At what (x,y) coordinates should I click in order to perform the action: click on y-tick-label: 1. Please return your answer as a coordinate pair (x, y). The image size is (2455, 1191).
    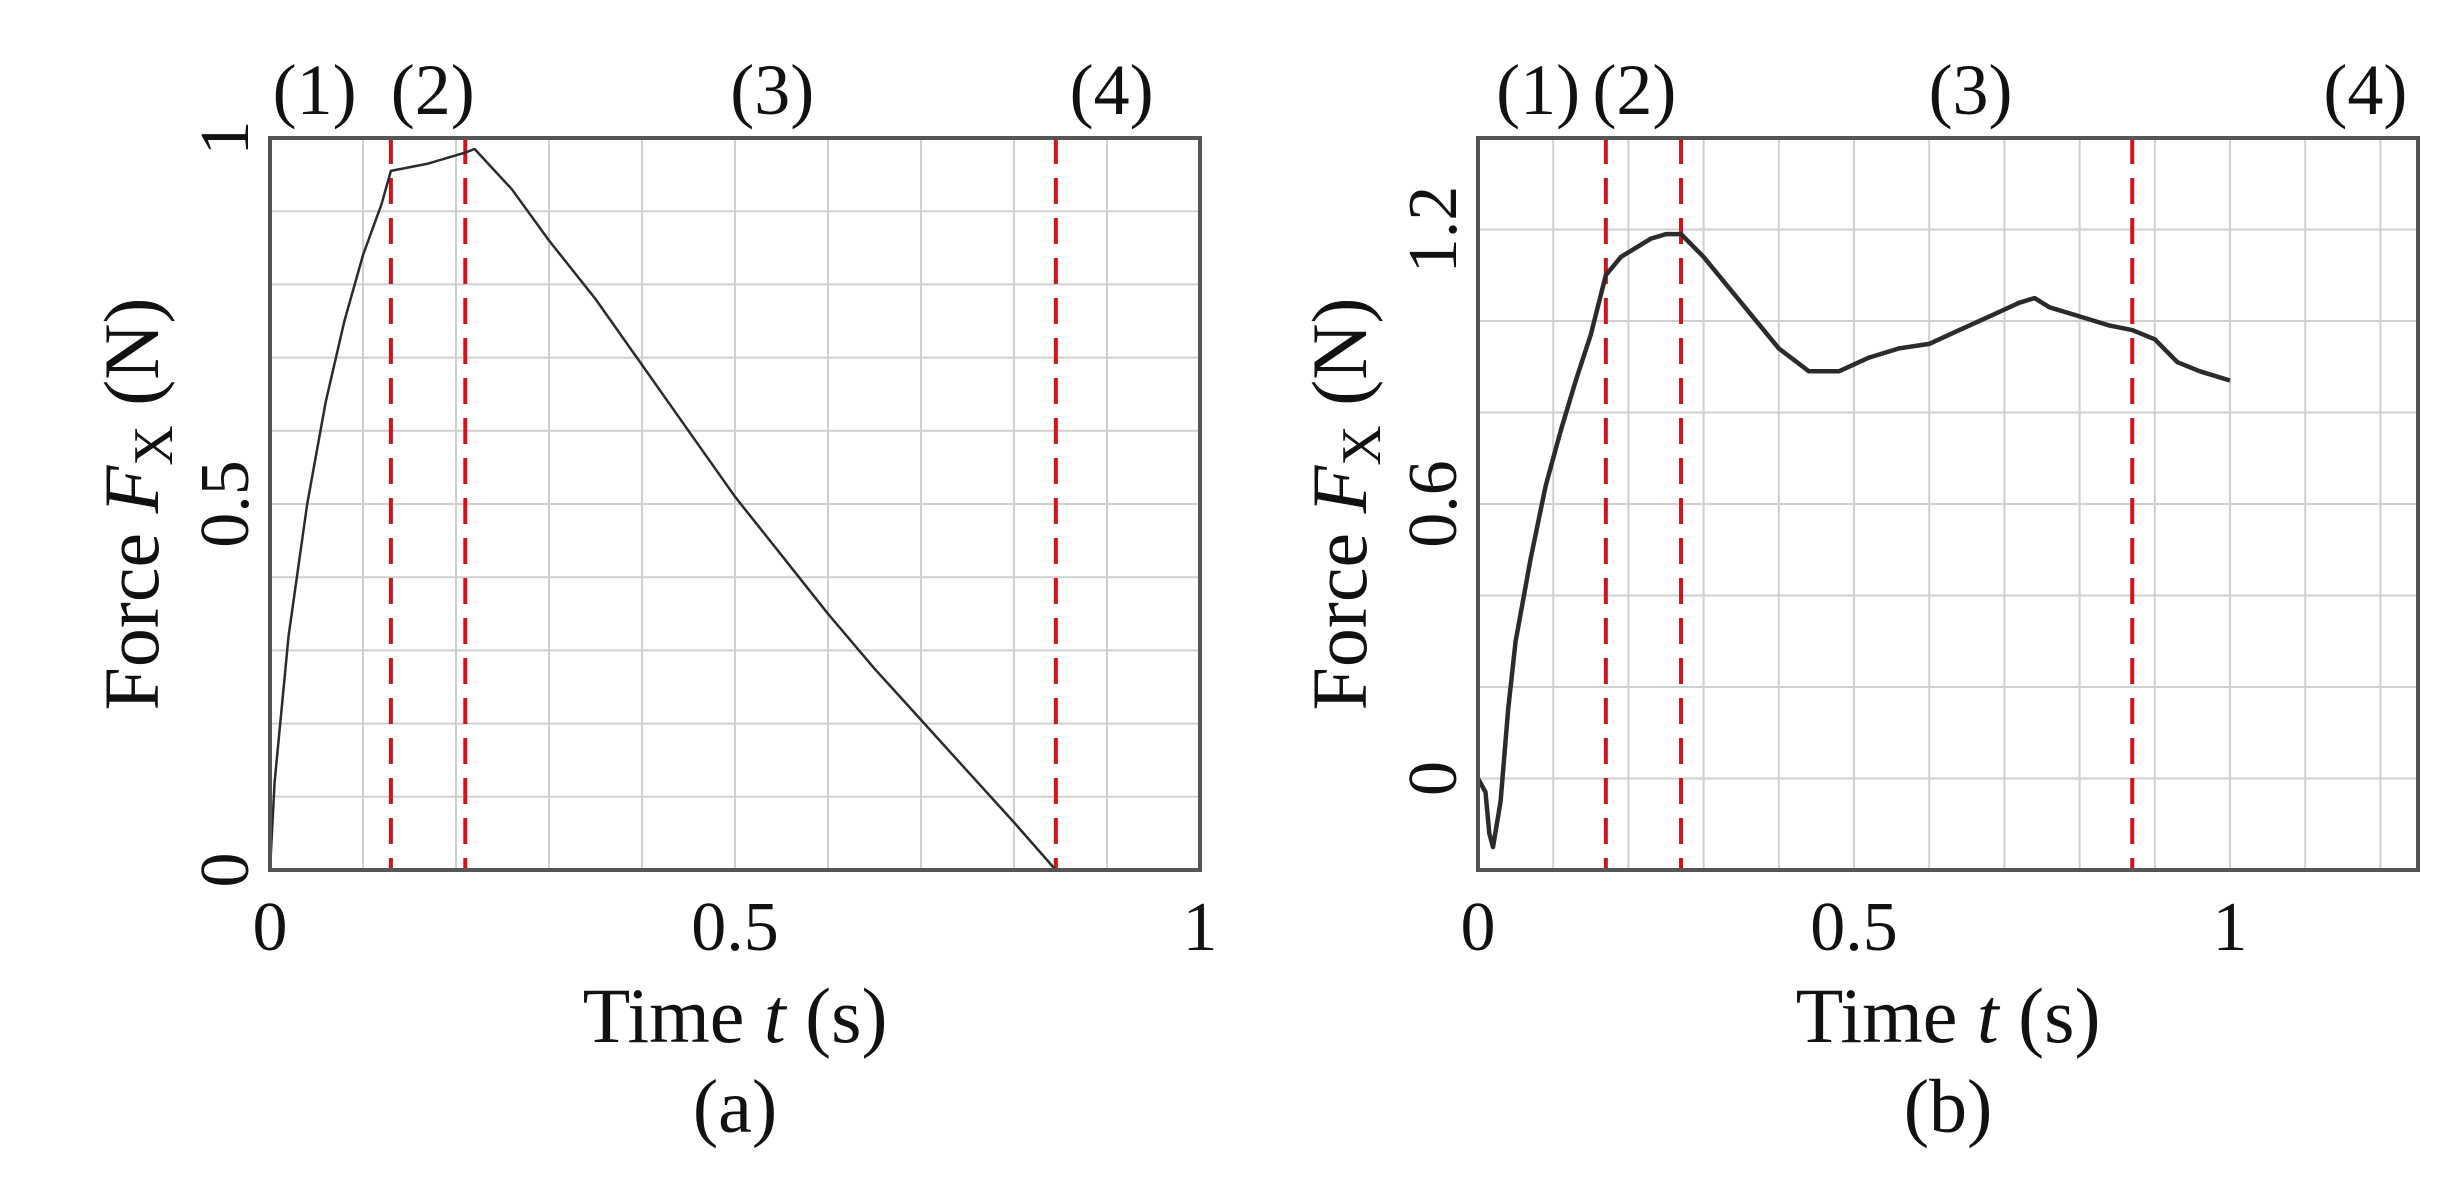
    Looking at the image, I should click on (225, 138).